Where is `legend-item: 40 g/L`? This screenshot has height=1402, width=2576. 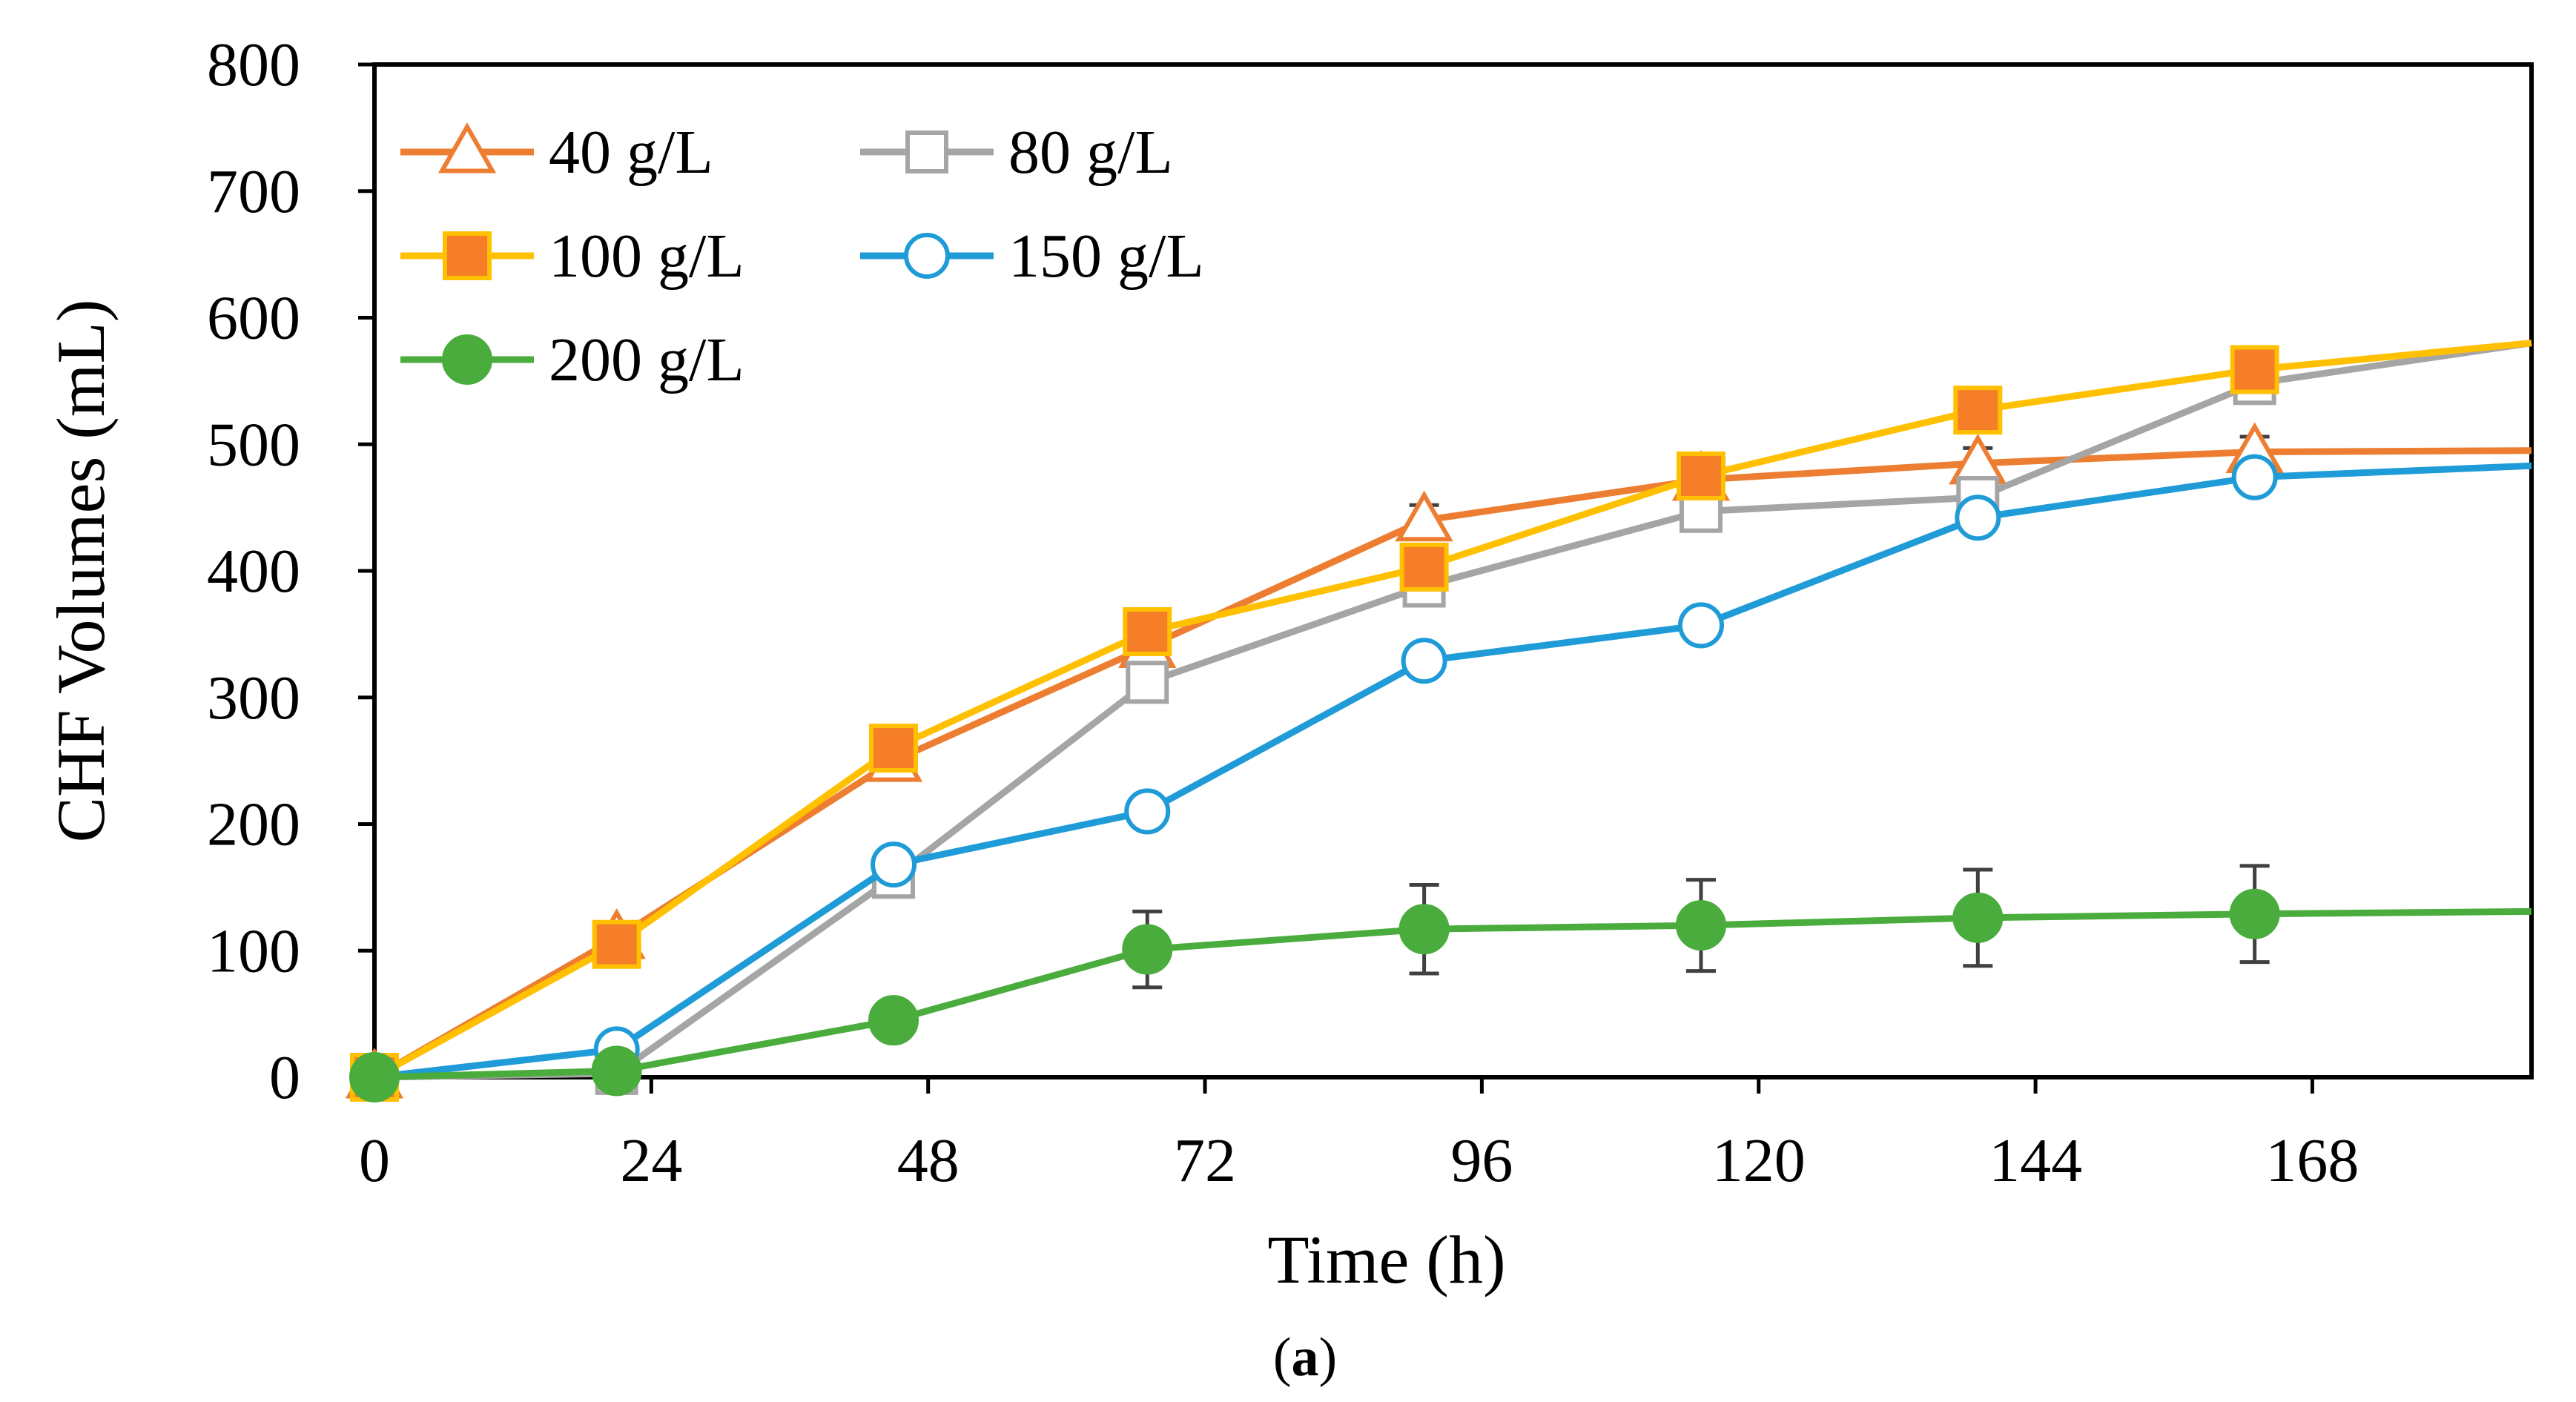
legend-item: 40 g/L is located at coordinates (556, 153).